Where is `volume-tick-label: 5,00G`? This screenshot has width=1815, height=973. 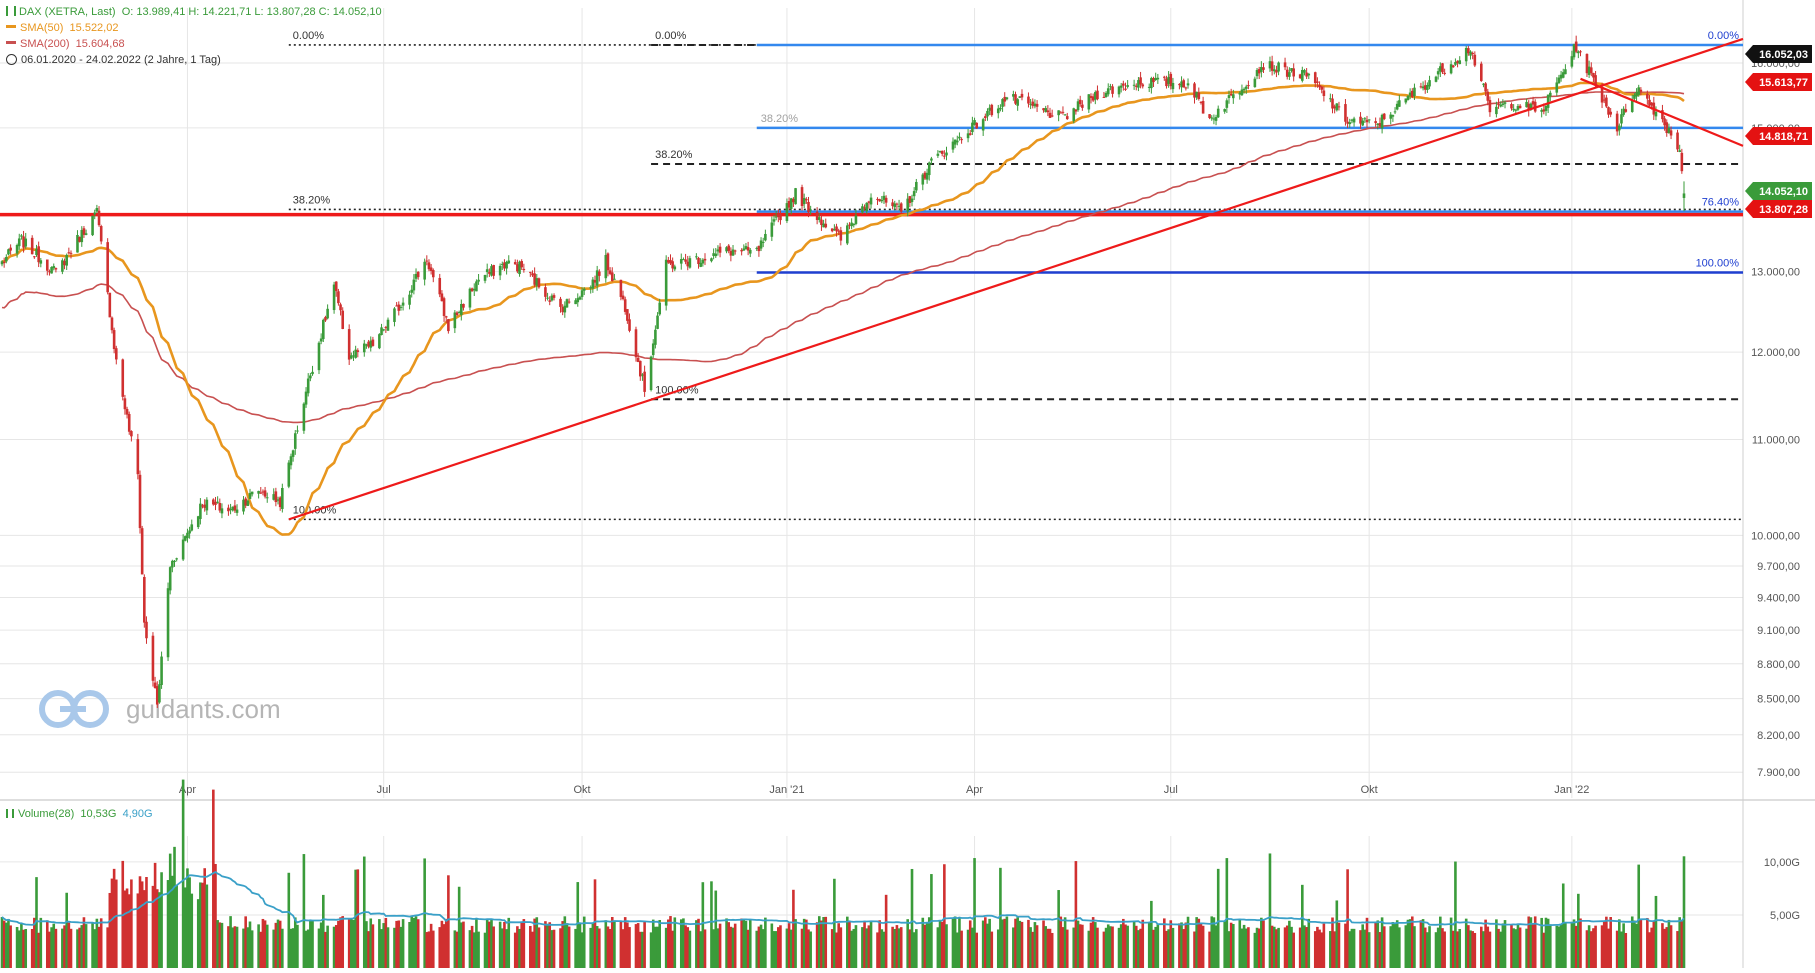 volume-tick-label: 5,00G is located at coordinates (1785, 916).